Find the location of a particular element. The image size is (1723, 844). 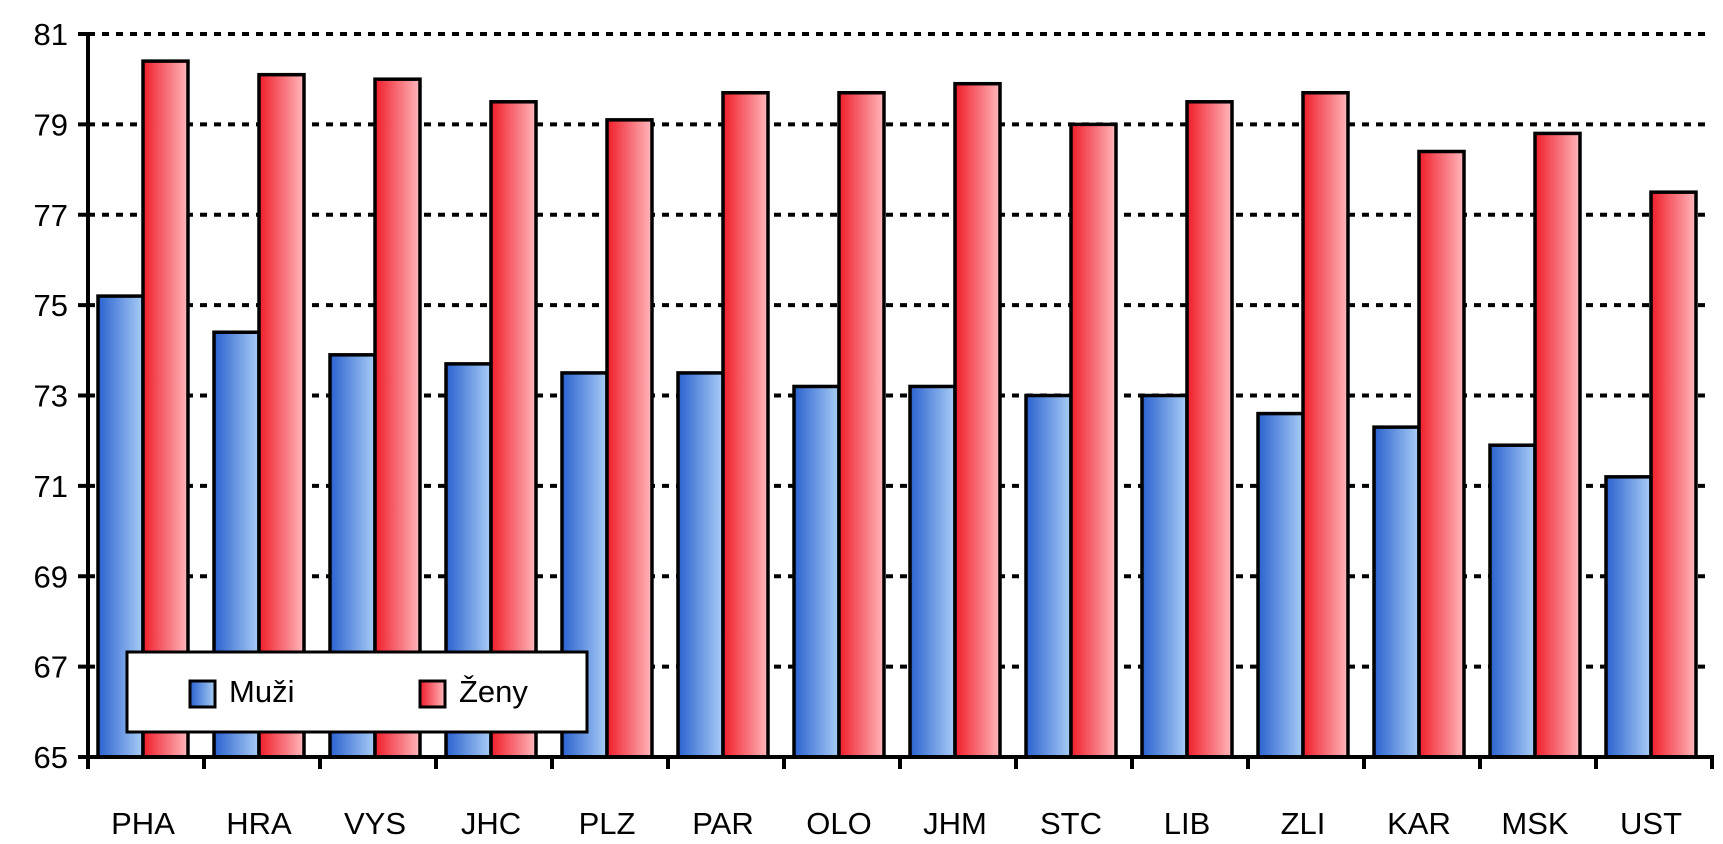

bar-muzi-msk is located at coordinates (1512, 601).